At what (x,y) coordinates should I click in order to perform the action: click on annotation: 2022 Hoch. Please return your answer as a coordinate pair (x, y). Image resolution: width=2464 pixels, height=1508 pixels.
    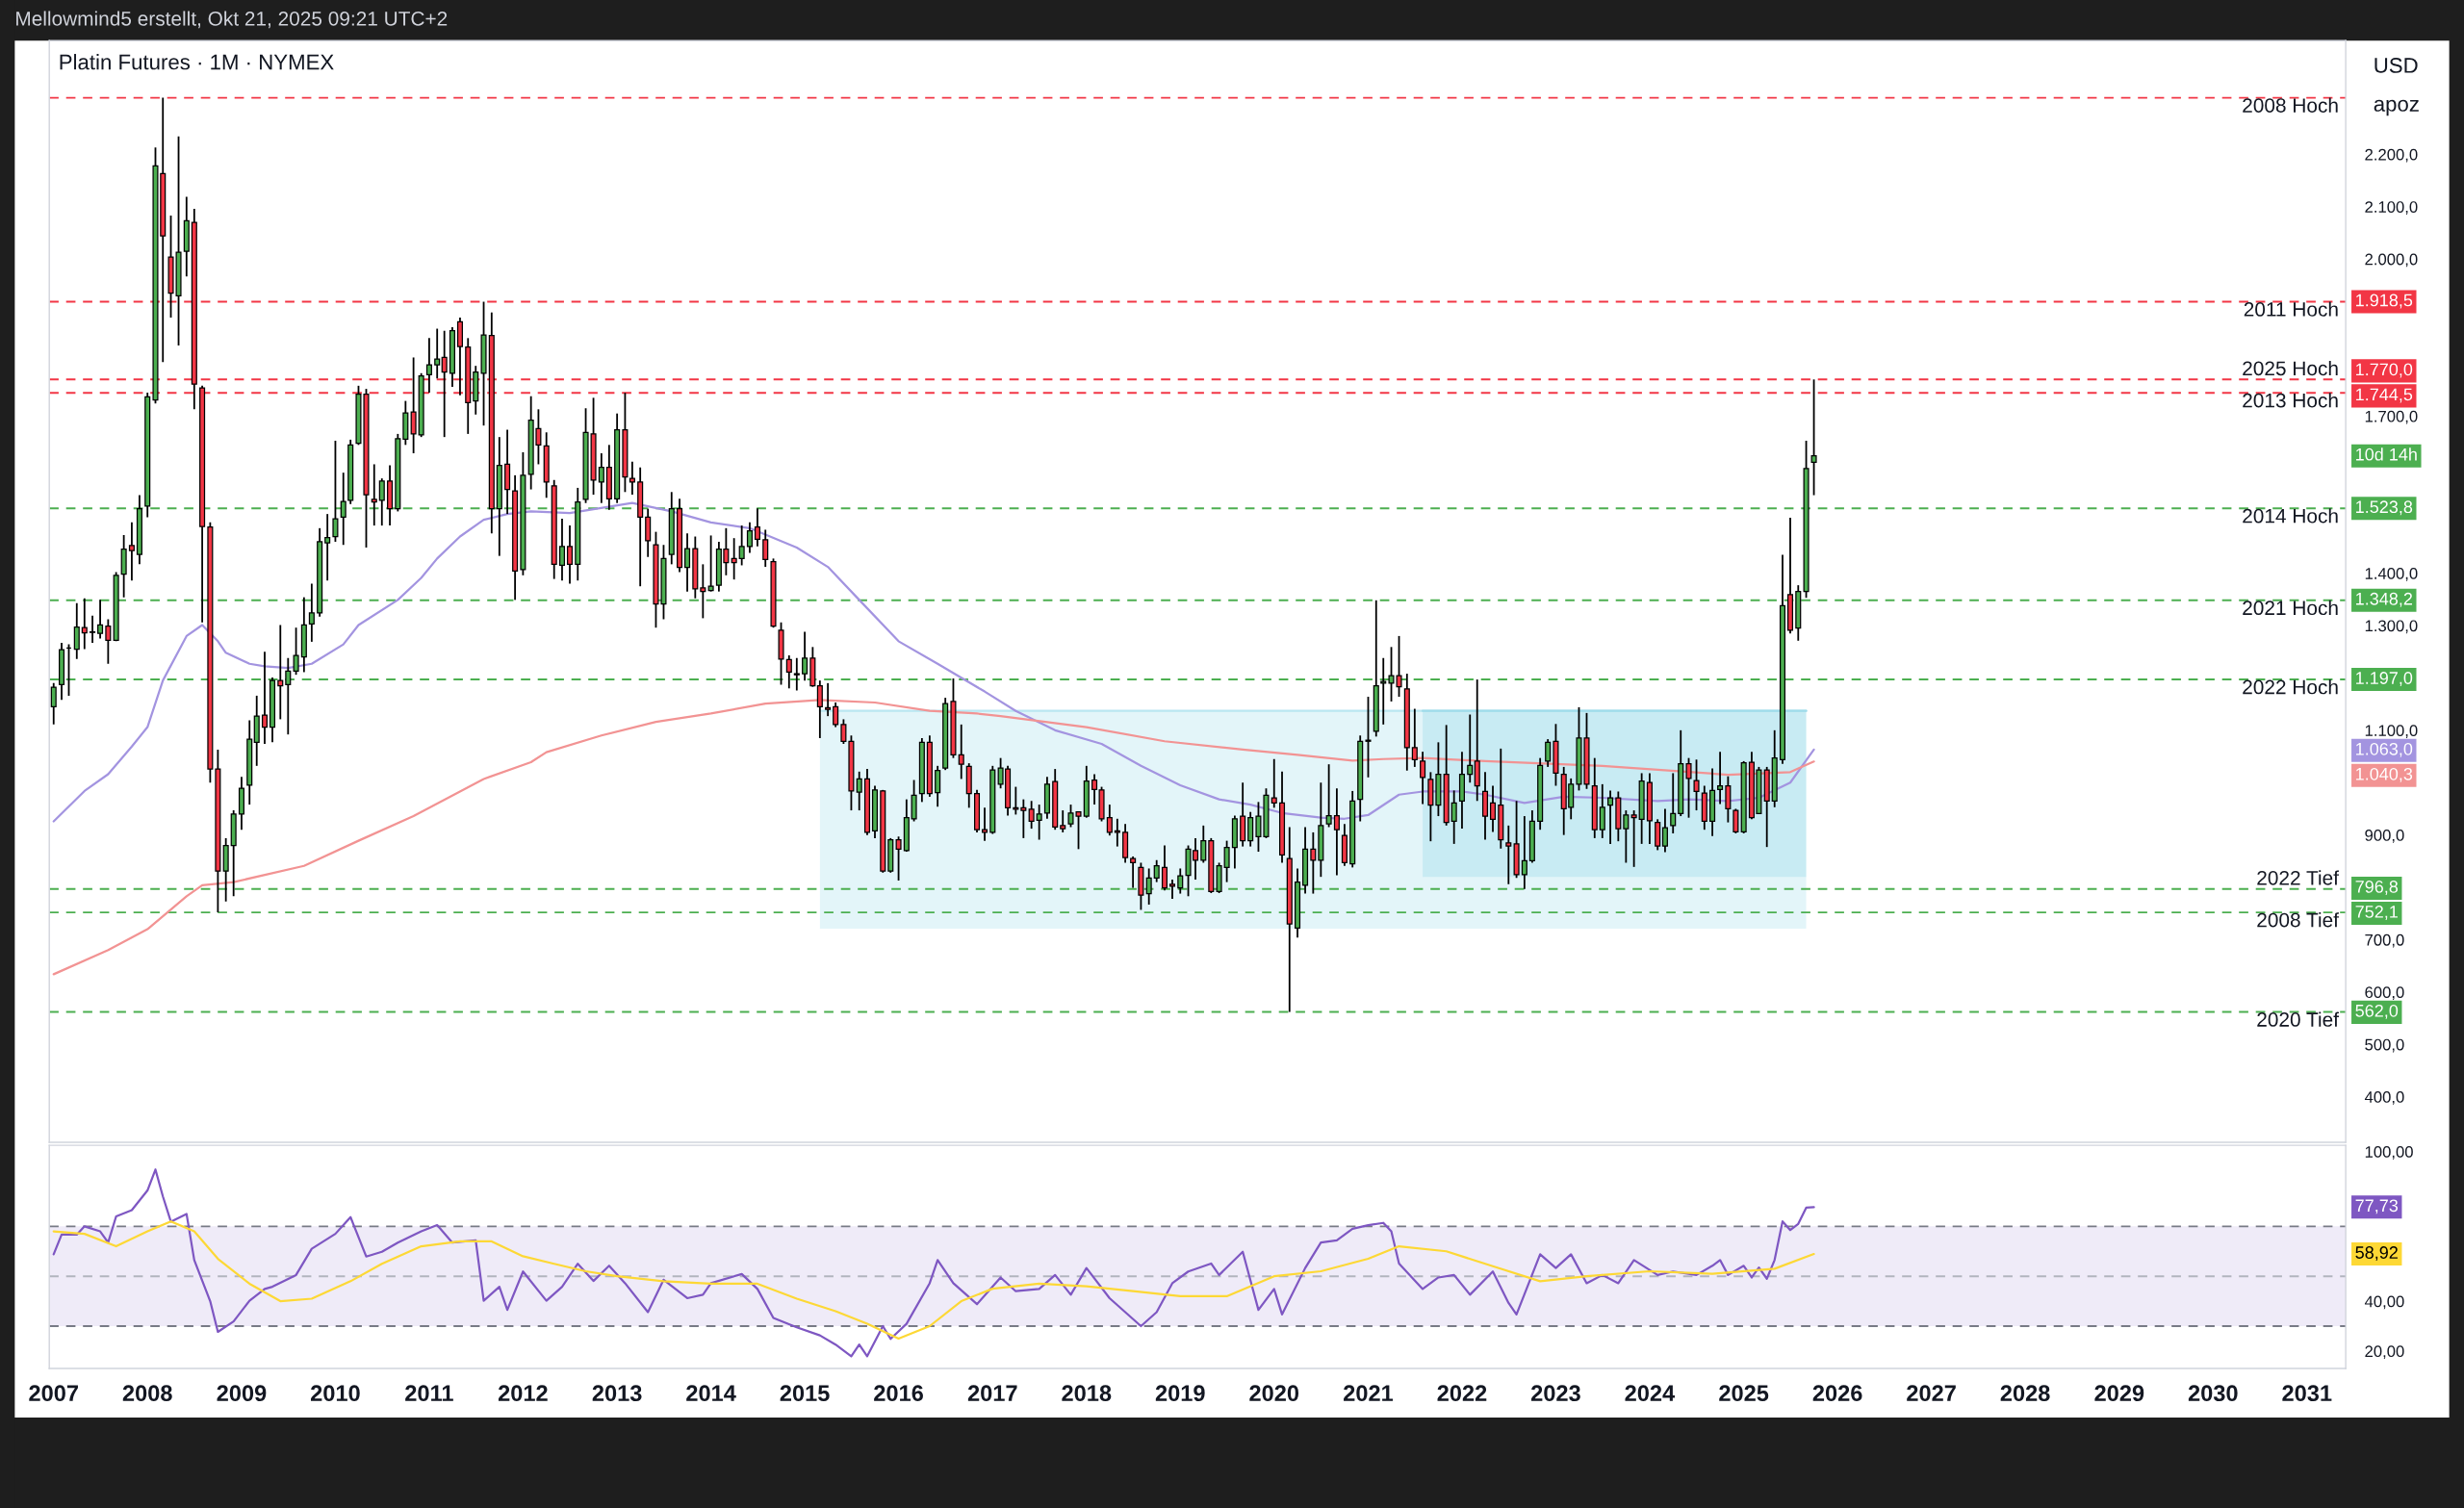
    Looking at the image, I should click on (2290, 687).